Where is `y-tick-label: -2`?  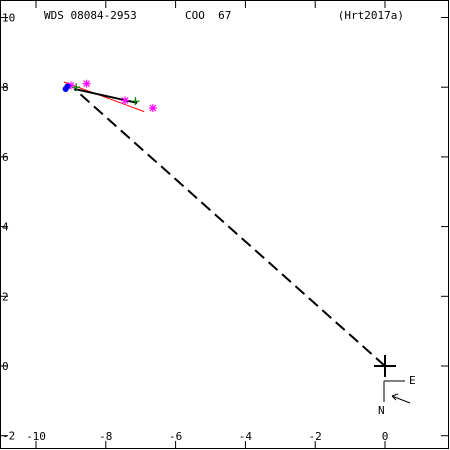
y-tick-label: -2 is located at coordinates (8, 436).